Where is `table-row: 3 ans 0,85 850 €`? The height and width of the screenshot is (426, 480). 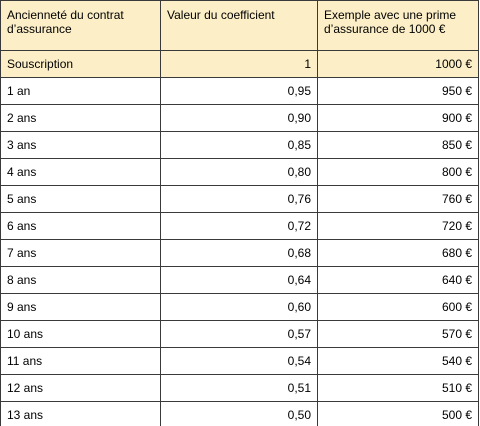
table-row: 3 ans 0,85 850 € is located at coordinates (239, 145).